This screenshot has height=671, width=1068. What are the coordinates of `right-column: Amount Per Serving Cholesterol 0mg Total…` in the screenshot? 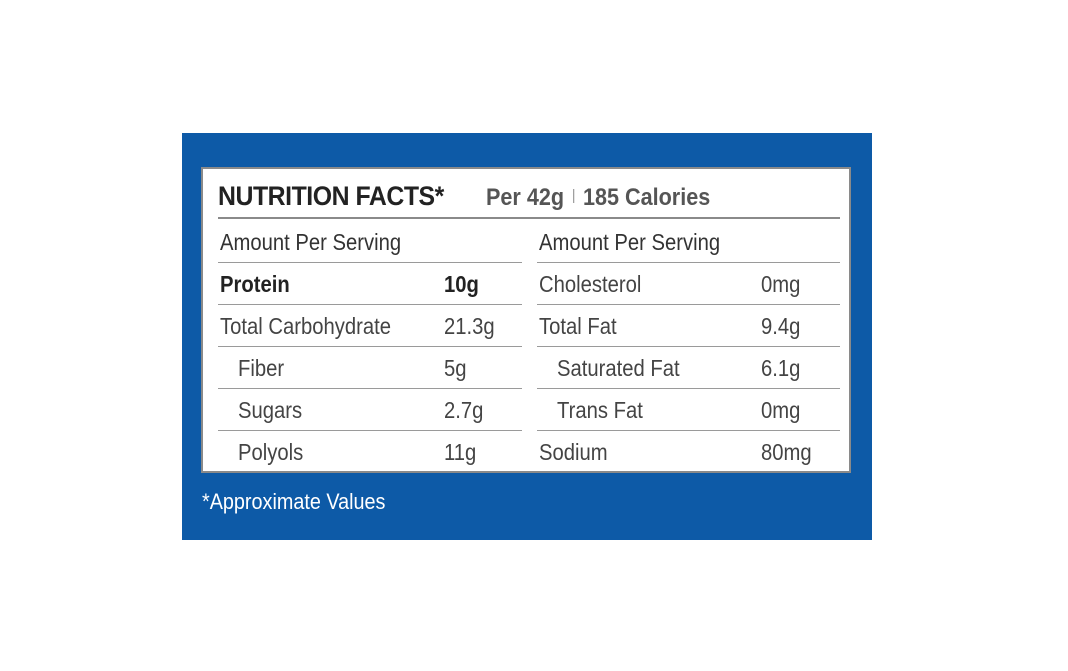 It's located at (688, 348).